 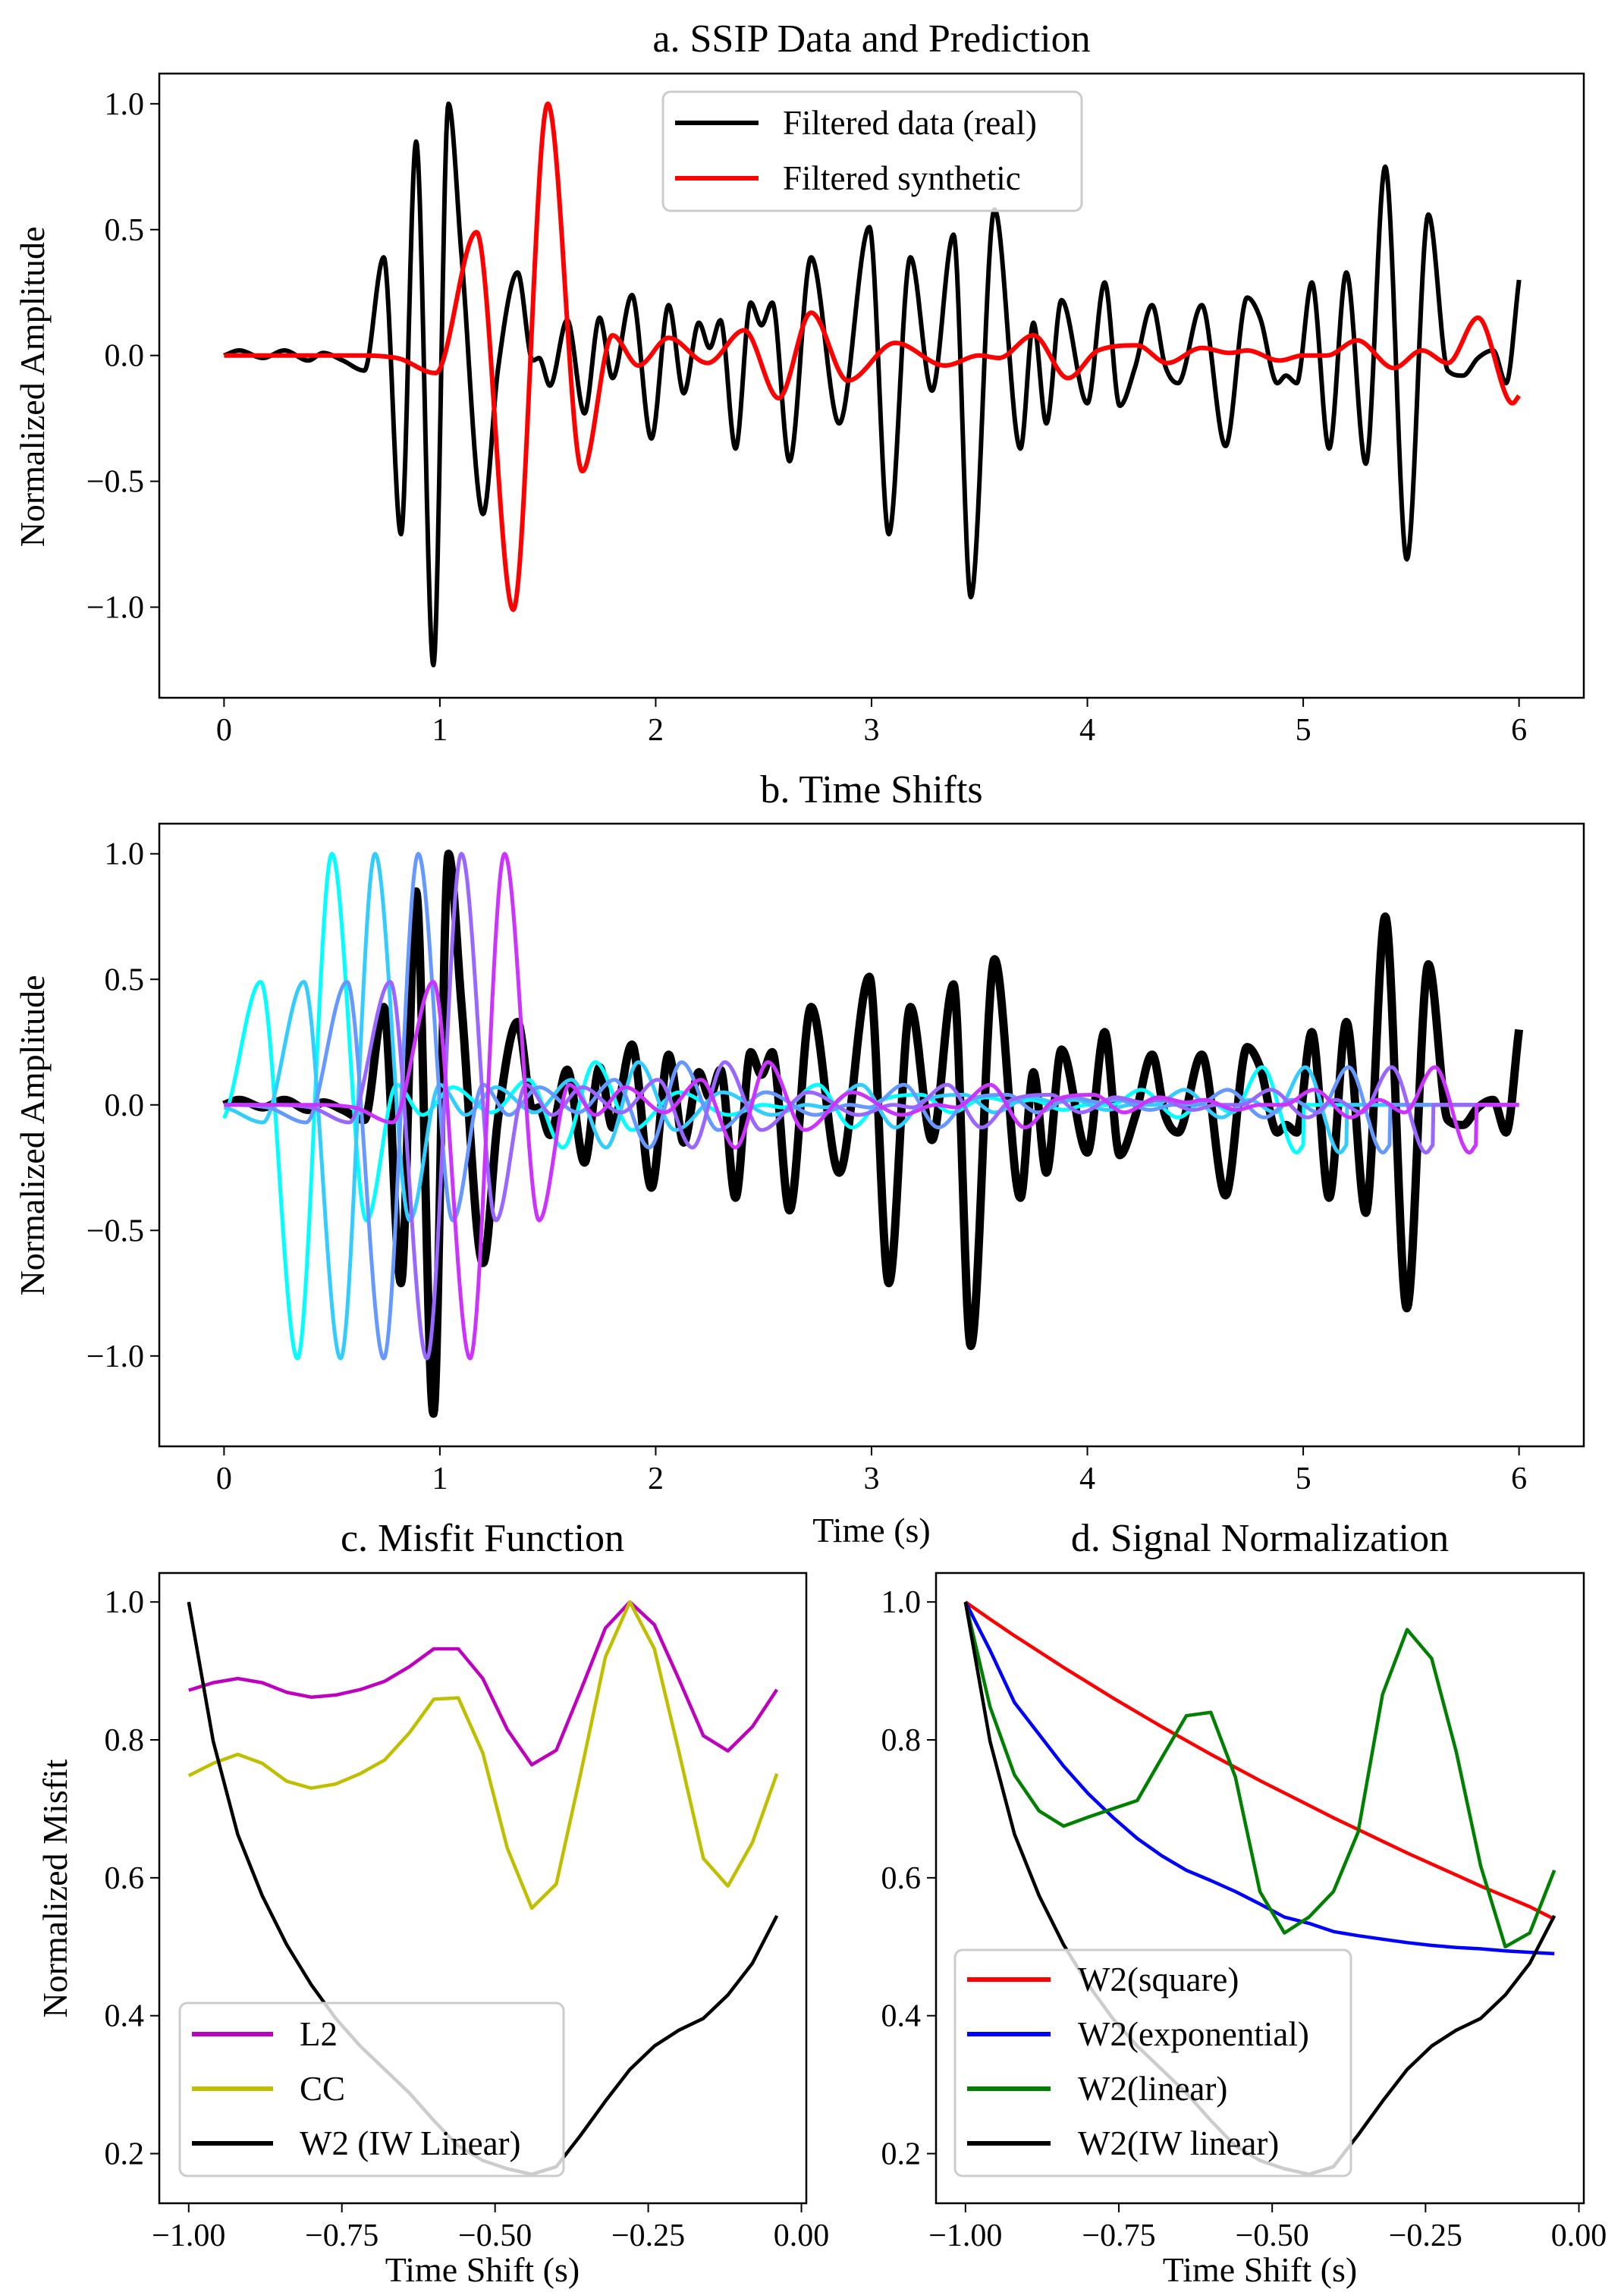 What do you see at coordinates (1178, 2143) in the screenshot?
I see `legend-label: W2(IW linear)` at bounding box center [1178, 2143].